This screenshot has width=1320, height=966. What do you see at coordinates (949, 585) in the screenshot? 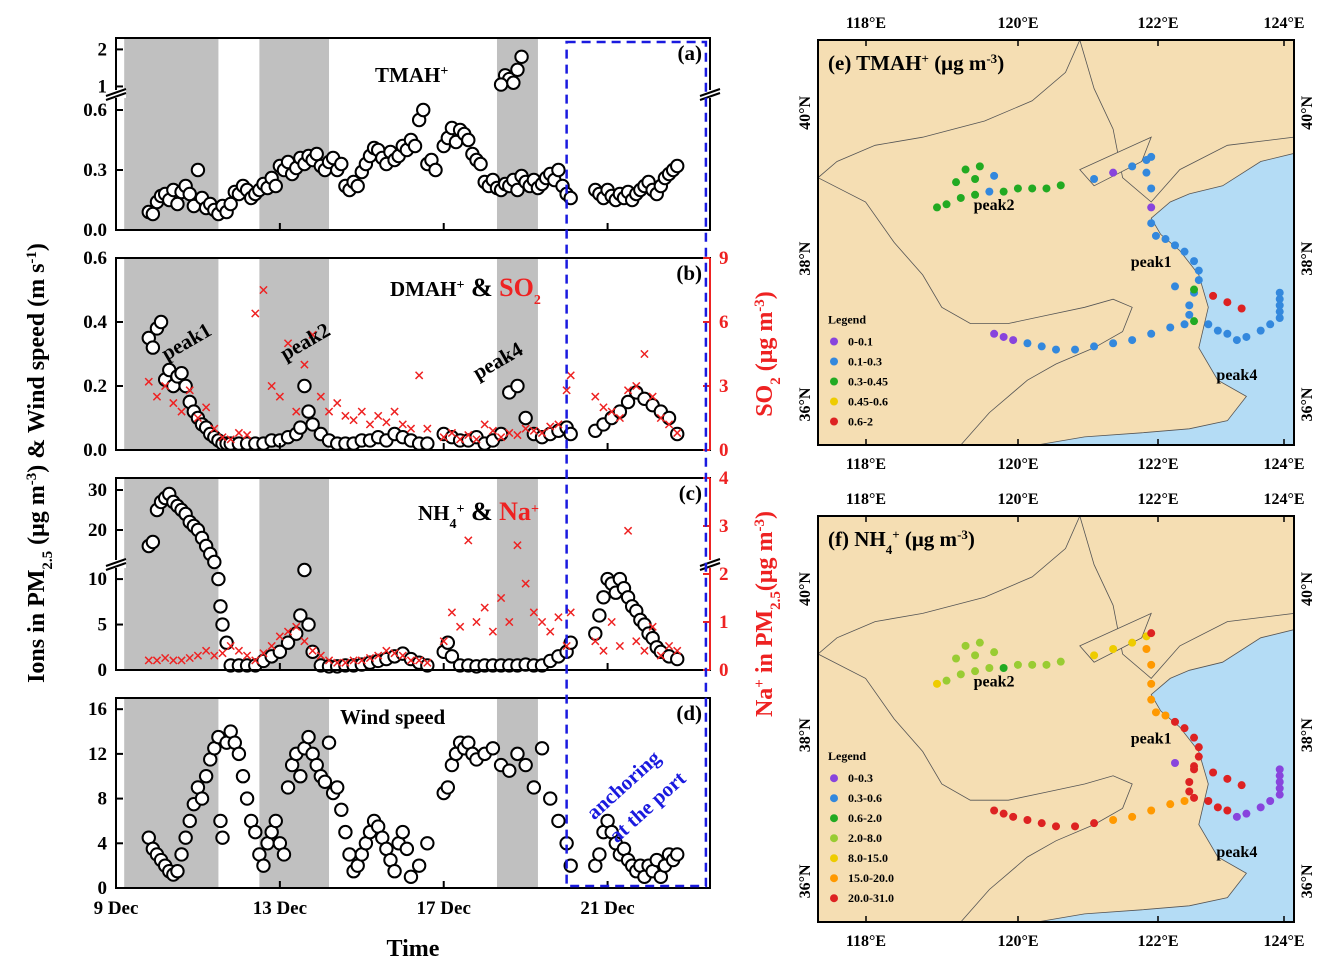
I see `land-north` at bounding box center [949, 585].